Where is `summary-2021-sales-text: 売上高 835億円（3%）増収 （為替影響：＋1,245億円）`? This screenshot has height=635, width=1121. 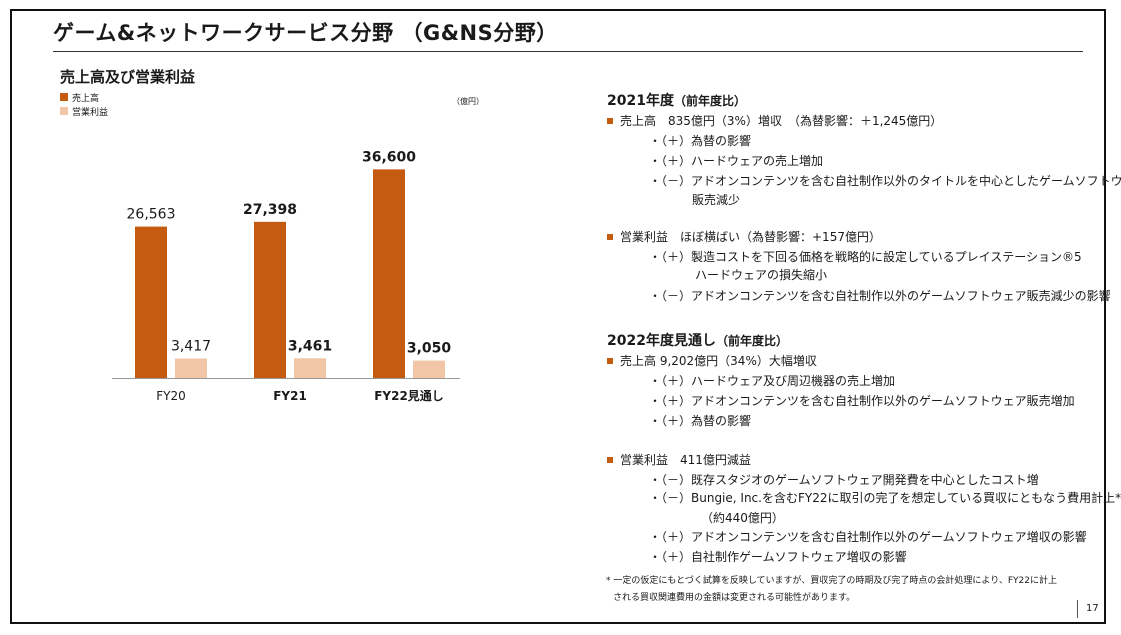
summary-2021-sales-text: 売上高 835億円（3%）増収 （為替影響：＋1,245億円） is located at coordinates (781, 121).